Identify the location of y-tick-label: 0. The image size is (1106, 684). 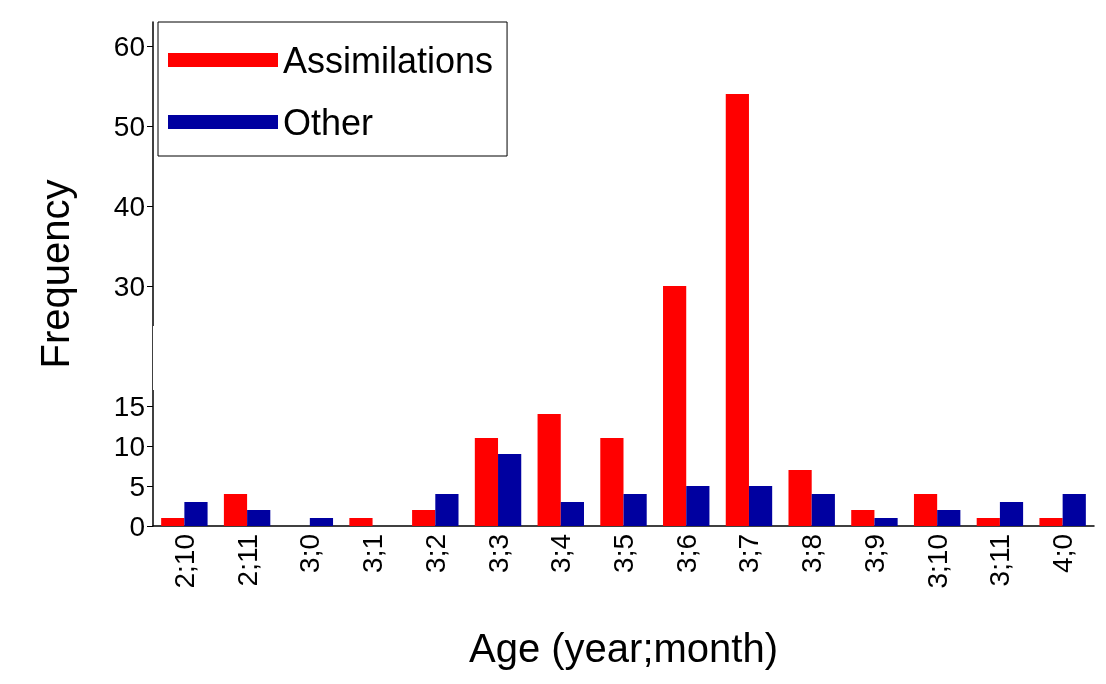
(137, 526).